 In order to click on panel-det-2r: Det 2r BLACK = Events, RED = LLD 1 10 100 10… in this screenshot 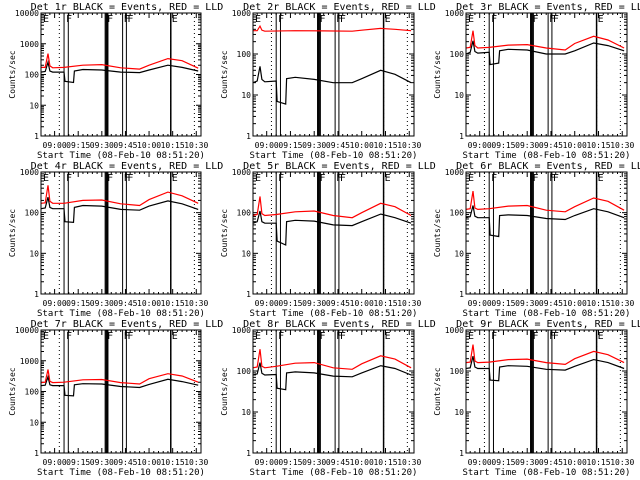, I will do `click(328, 81)`.